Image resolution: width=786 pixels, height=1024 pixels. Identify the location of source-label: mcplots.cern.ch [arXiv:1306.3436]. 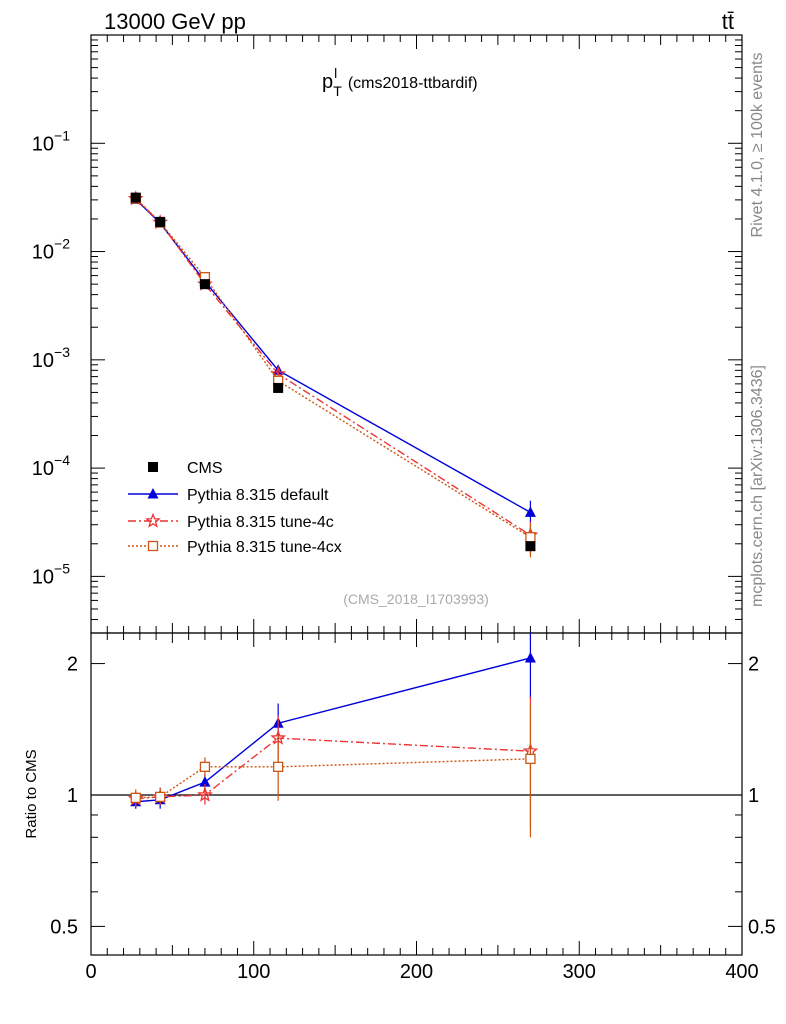
(757, 486).